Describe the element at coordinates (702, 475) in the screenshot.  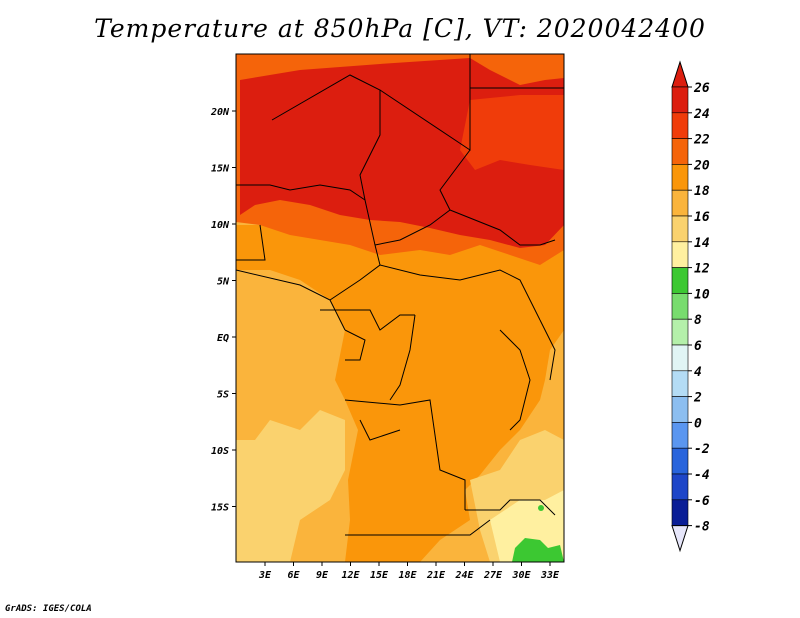
I see `colorbar-label: -4` at that location.